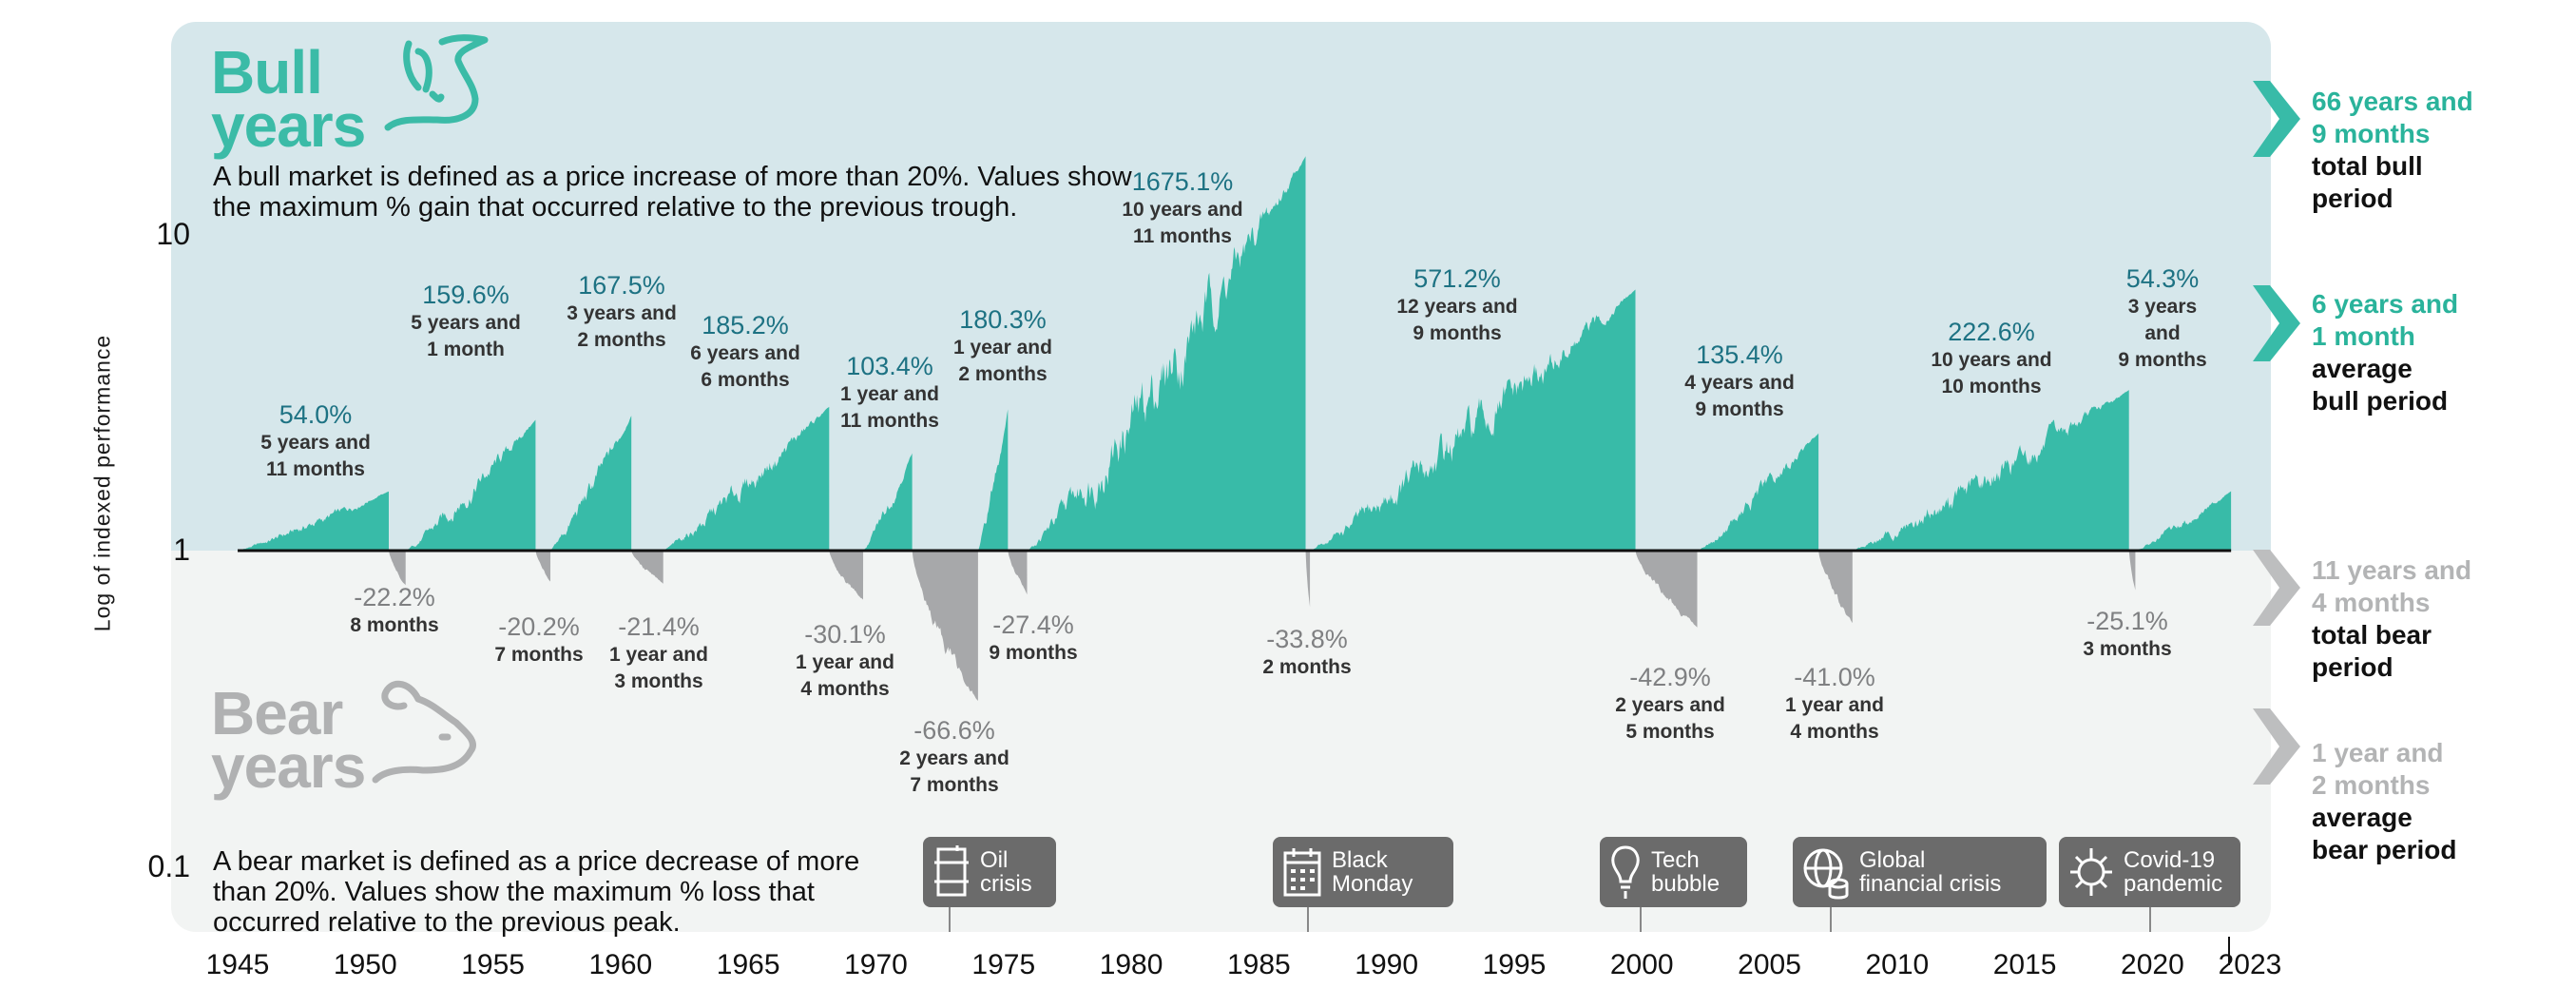 Image resolution: width=2576 pixels, height=989 pixels. I want to click on period-change-value: 222.6%, so click(1992, 332).